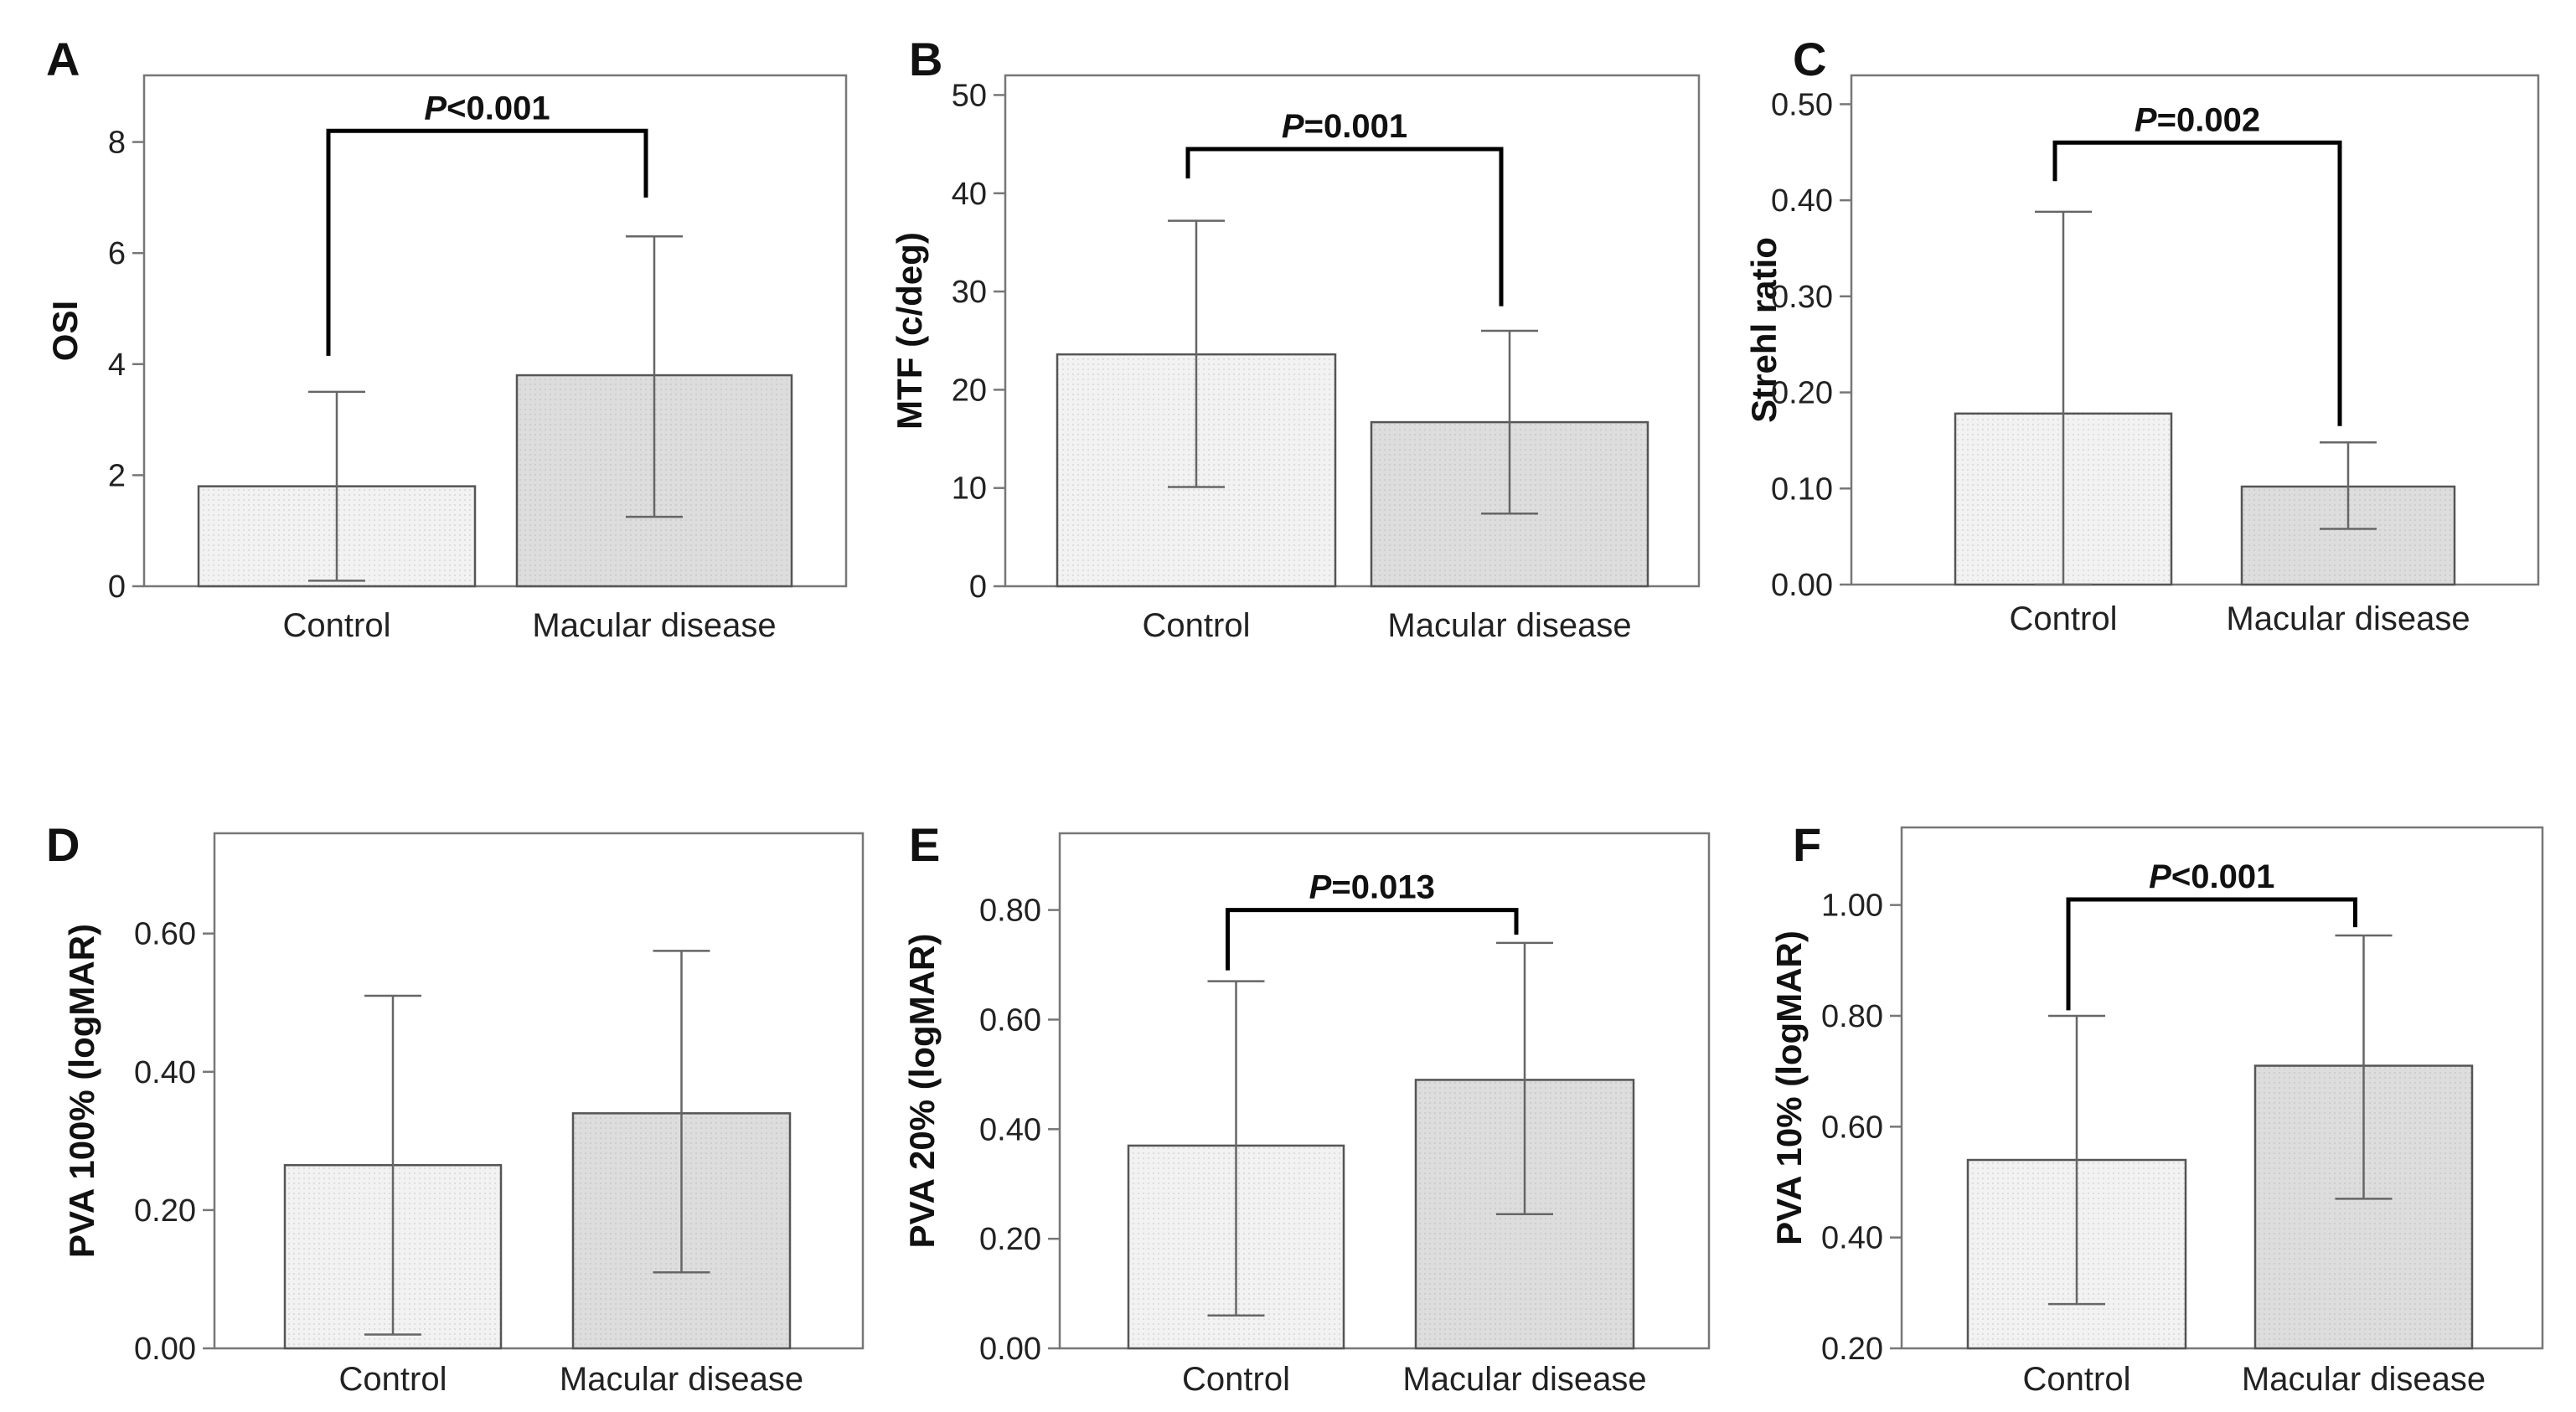 The height and width of the screenshot is (1412, 2576). What do you see at coordinates (117, 253) in the screenshot?
I see `y-tick-label: 6` at bounding box center [117, 253].